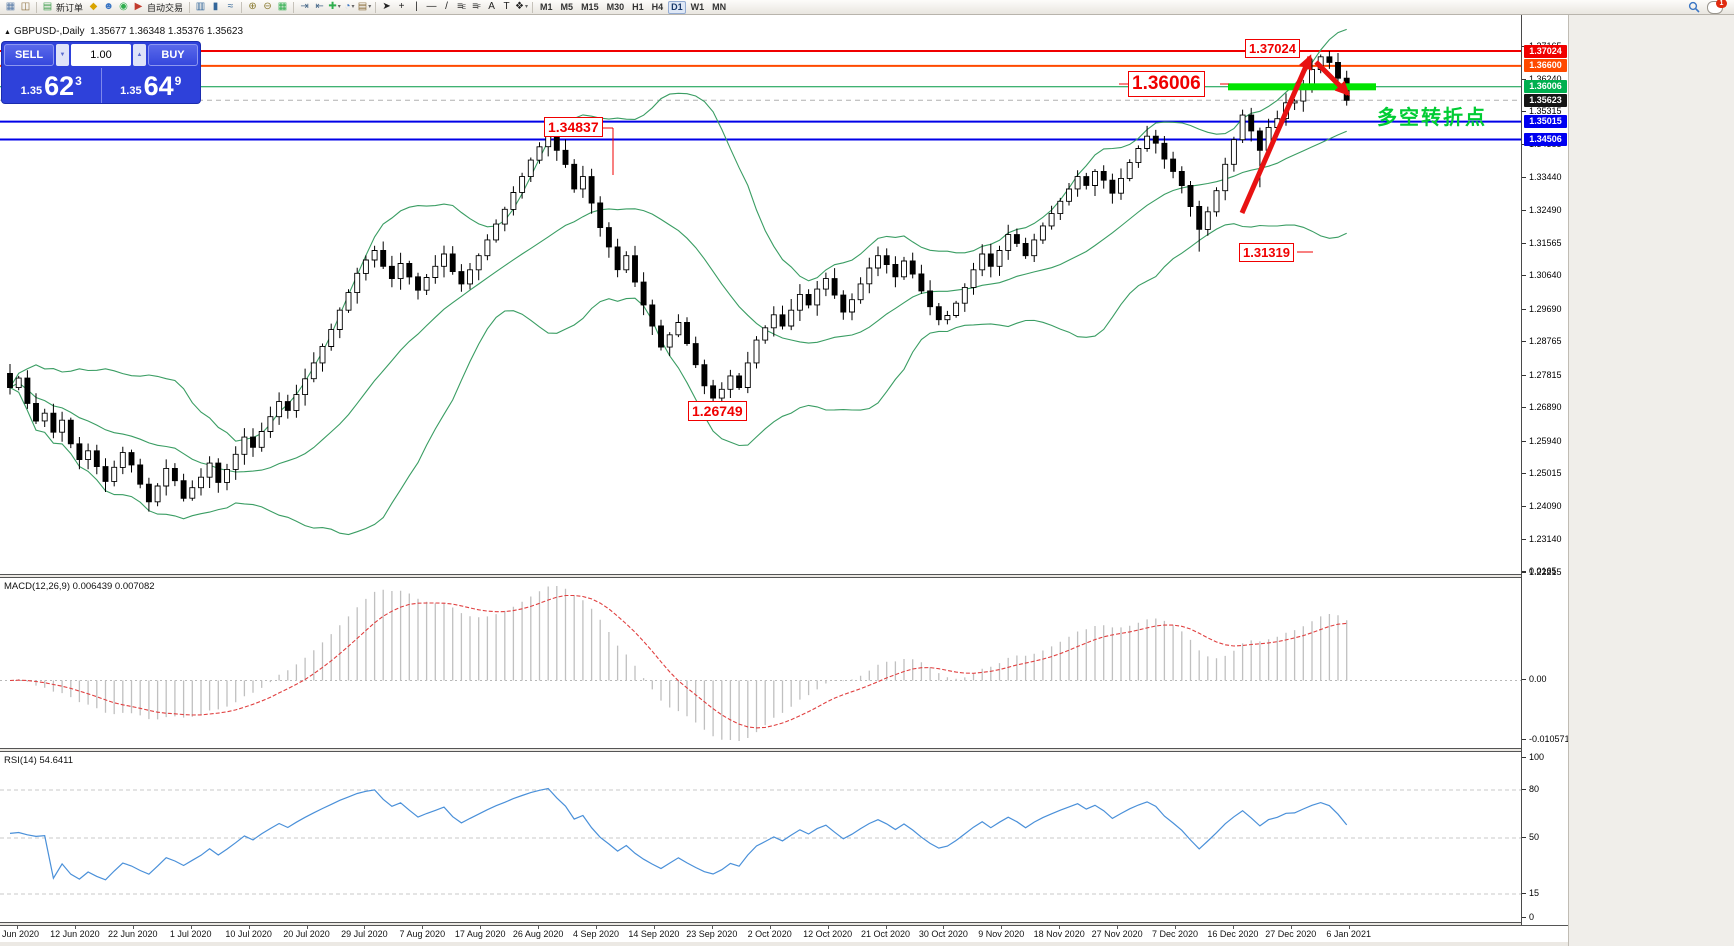 This screenshot has width=1734, height=946. What do you see at coordinates (1175, 934) in the screenshot?
I see `date-label: 7 Dec 2020` at bounding box center [1175, 934].